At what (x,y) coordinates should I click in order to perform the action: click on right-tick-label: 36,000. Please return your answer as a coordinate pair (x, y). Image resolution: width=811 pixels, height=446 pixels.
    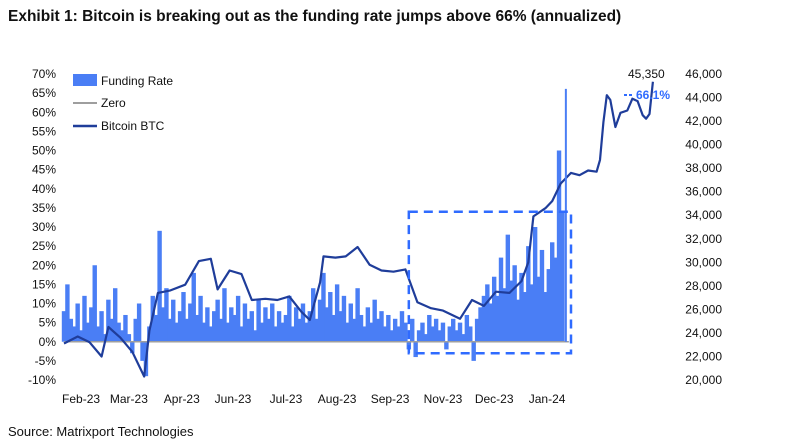
    Looking at the image, I should click on (703, 192).